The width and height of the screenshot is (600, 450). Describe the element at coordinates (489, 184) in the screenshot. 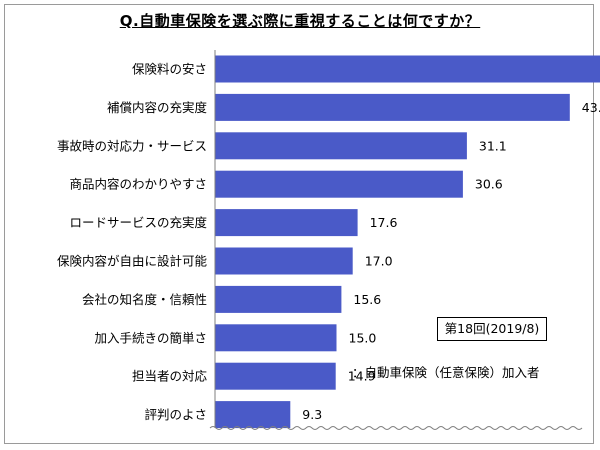

I see `value-label: 30.6` at that location.